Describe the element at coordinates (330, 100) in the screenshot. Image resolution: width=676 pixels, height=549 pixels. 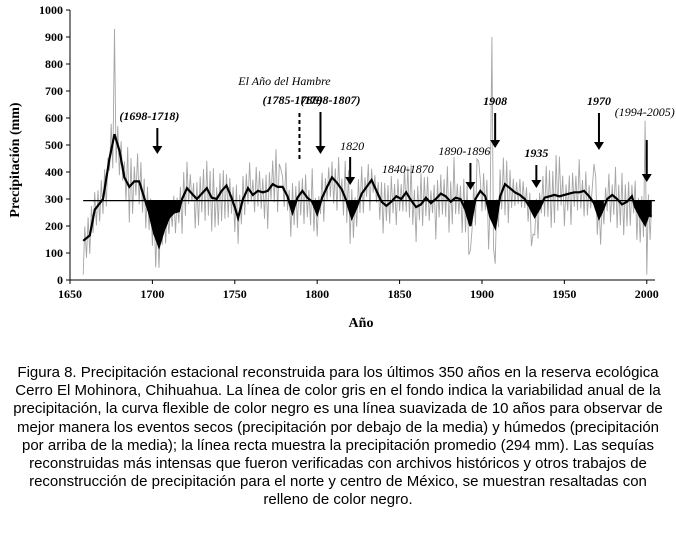
I see `annotation-label: (1798-1807)` at that location.